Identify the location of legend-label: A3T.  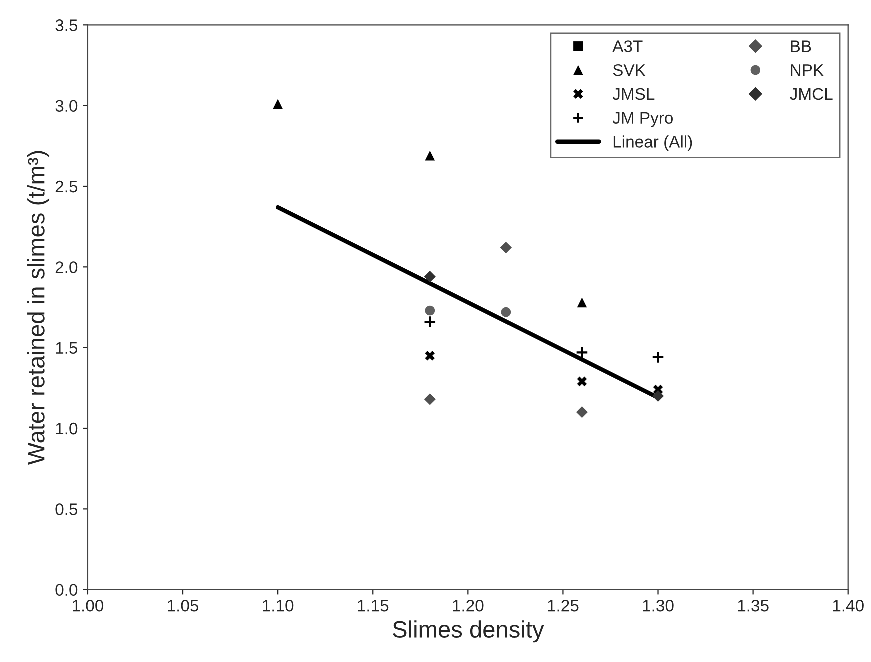
(627, 46).